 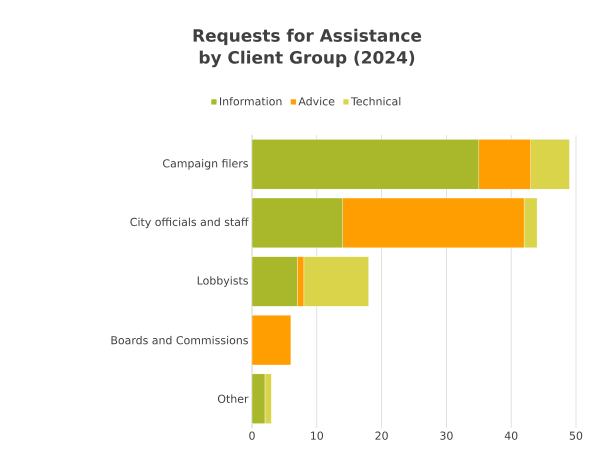 I want to click on x-tick-label: 50, so click(x=576, y=436).